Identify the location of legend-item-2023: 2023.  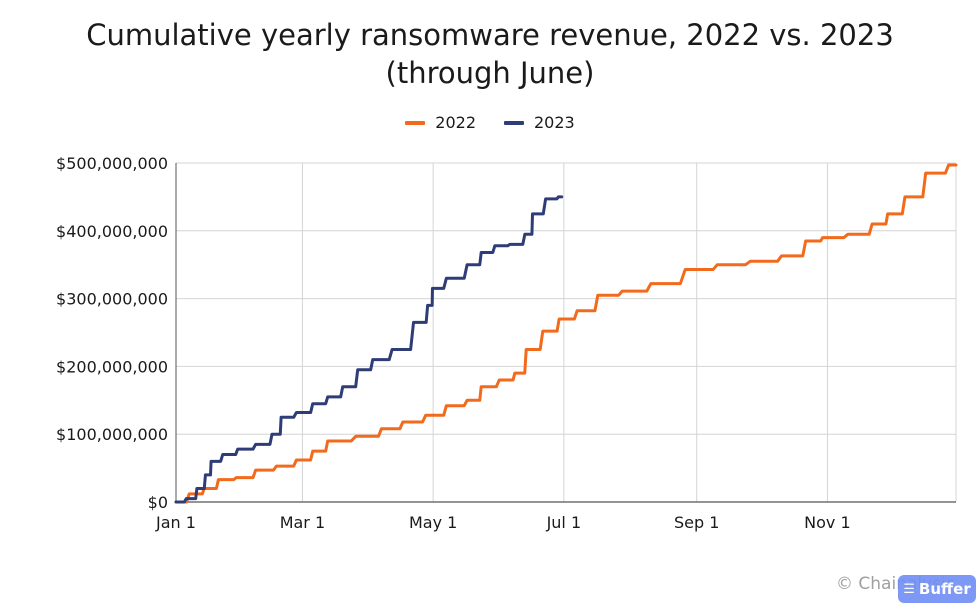
(539, 122).